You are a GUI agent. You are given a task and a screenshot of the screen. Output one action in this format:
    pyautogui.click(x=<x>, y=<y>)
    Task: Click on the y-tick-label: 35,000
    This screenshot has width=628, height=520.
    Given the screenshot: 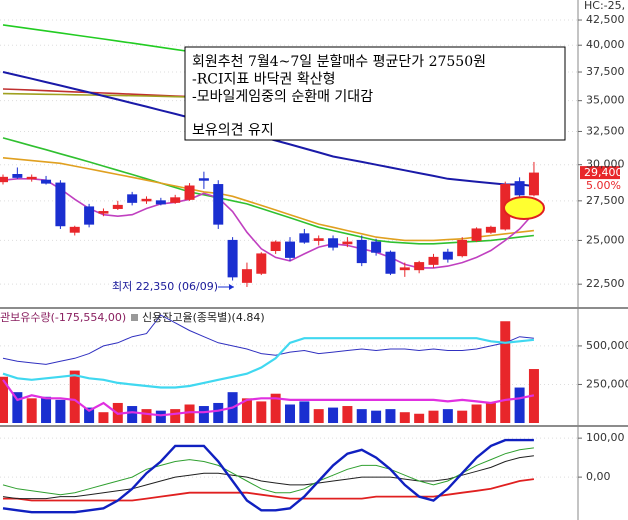 What is the action you would take?
    pyautogui.click(x=605, y=100)
    